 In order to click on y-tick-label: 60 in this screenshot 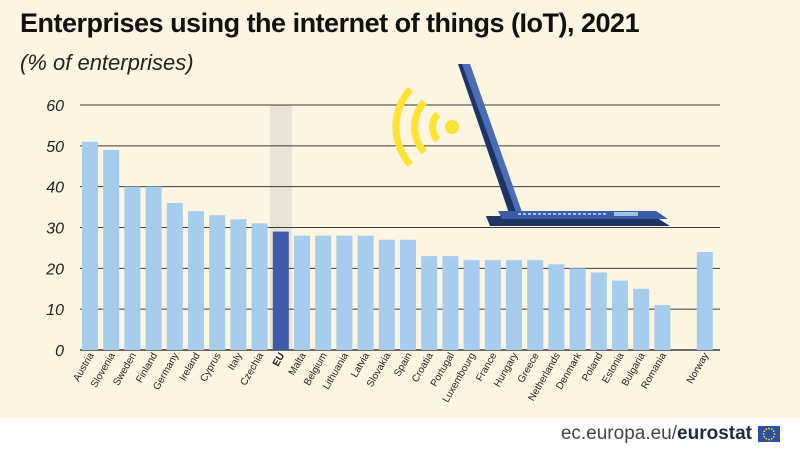, I will do `click(55, 106)`.